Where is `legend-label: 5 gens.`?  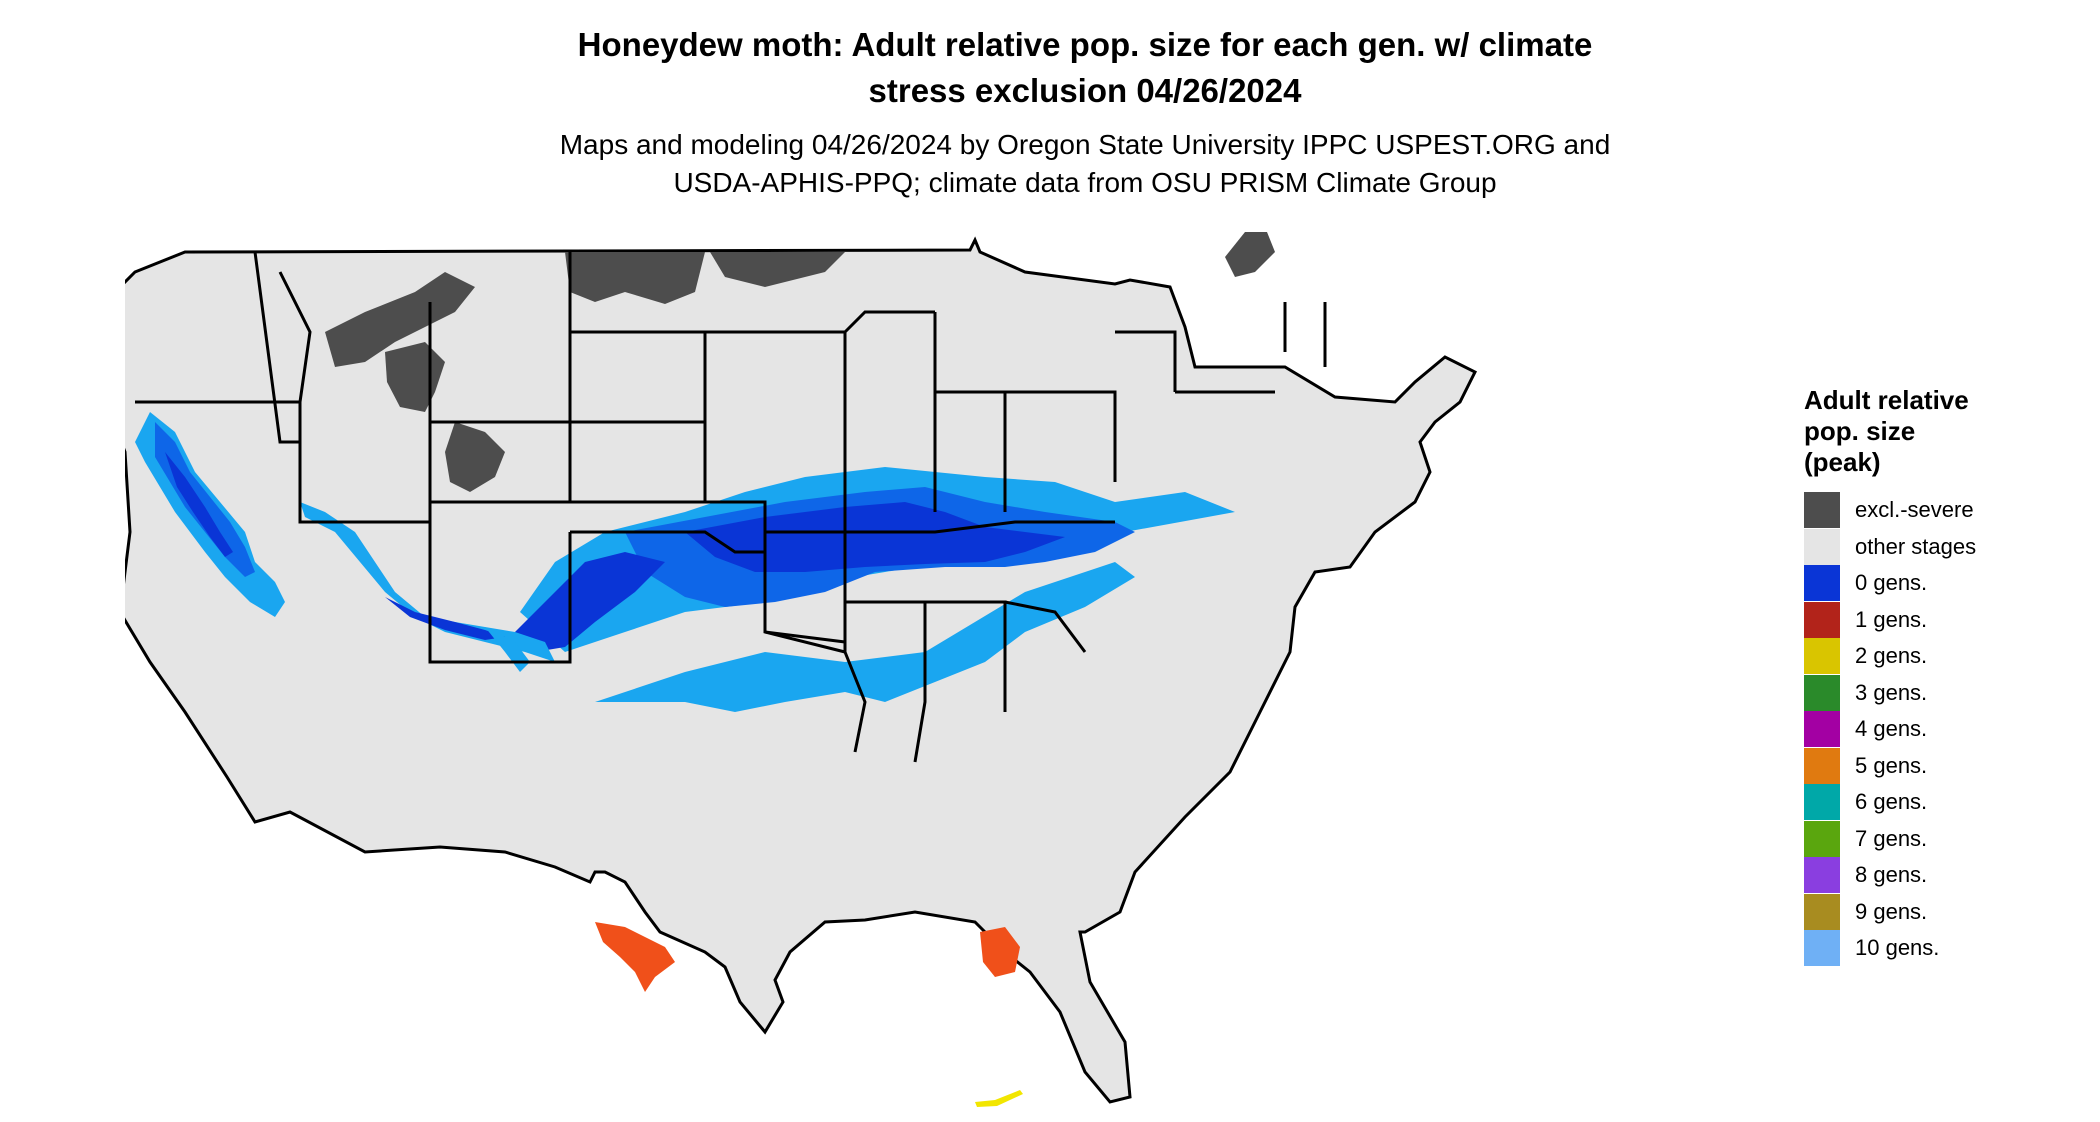
legend-label: 5 gens. is located at coordinates (1891, 765).